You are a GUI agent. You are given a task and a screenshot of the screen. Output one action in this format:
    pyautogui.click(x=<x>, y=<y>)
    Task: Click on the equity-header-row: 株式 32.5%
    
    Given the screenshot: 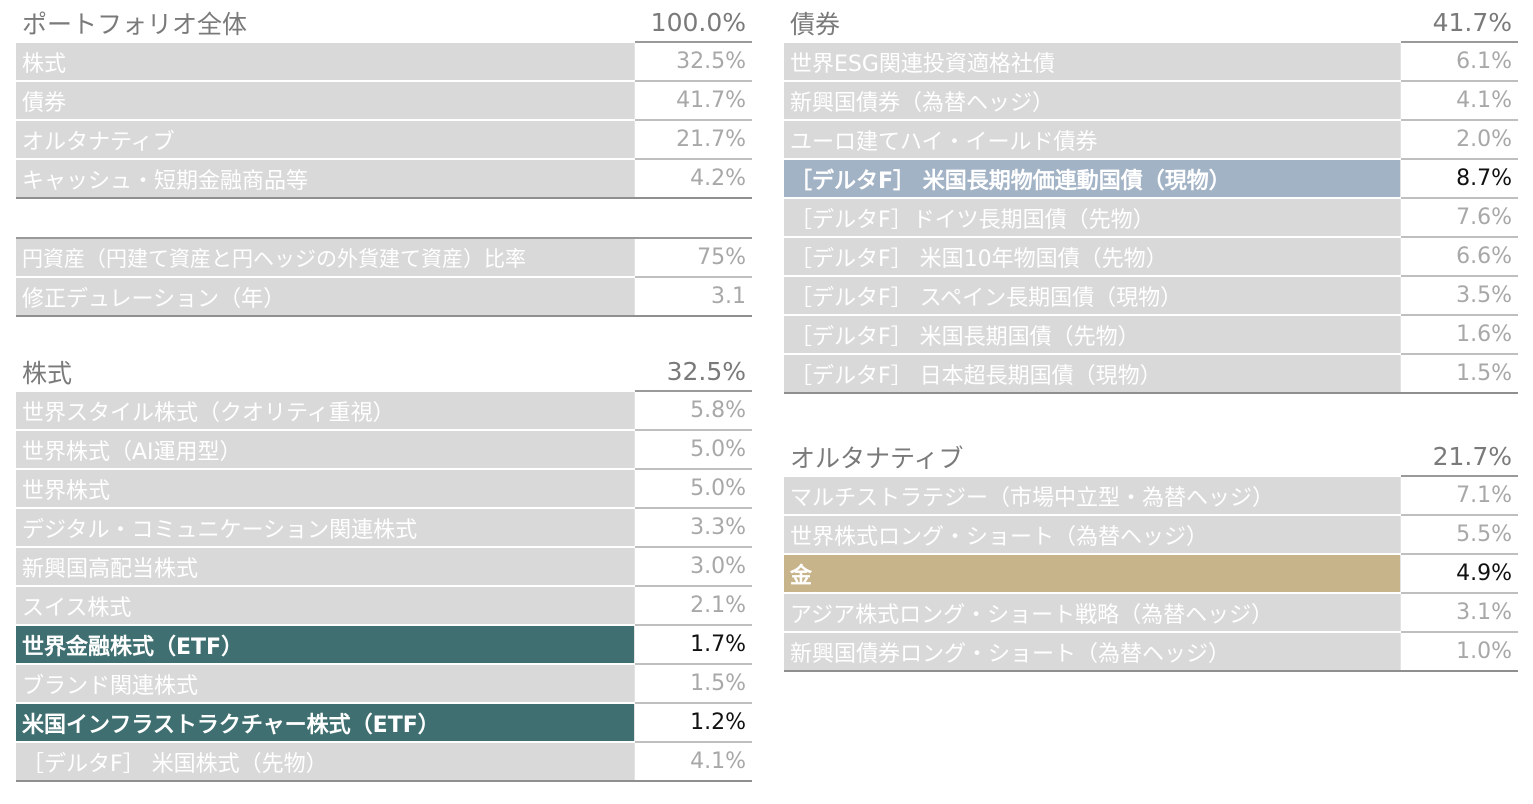 What is the action you would take?
    pyautogui.click(x=384, y=372)
    